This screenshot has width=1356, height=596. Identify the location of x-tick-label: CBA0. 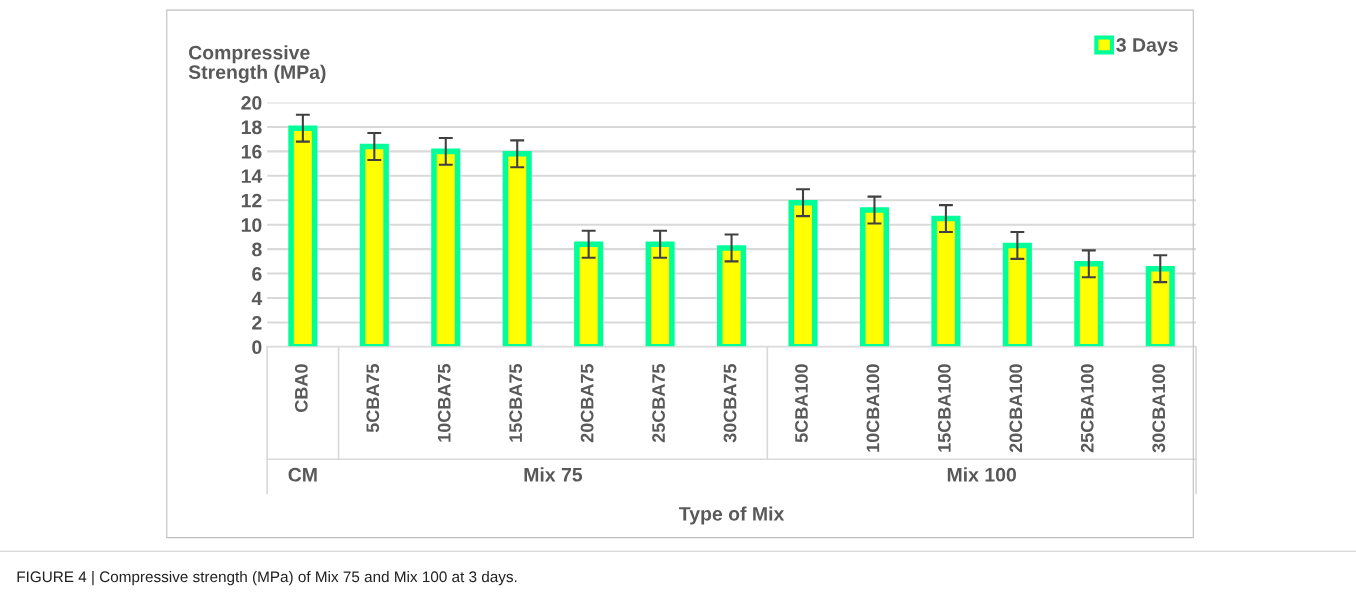
(301, 388).